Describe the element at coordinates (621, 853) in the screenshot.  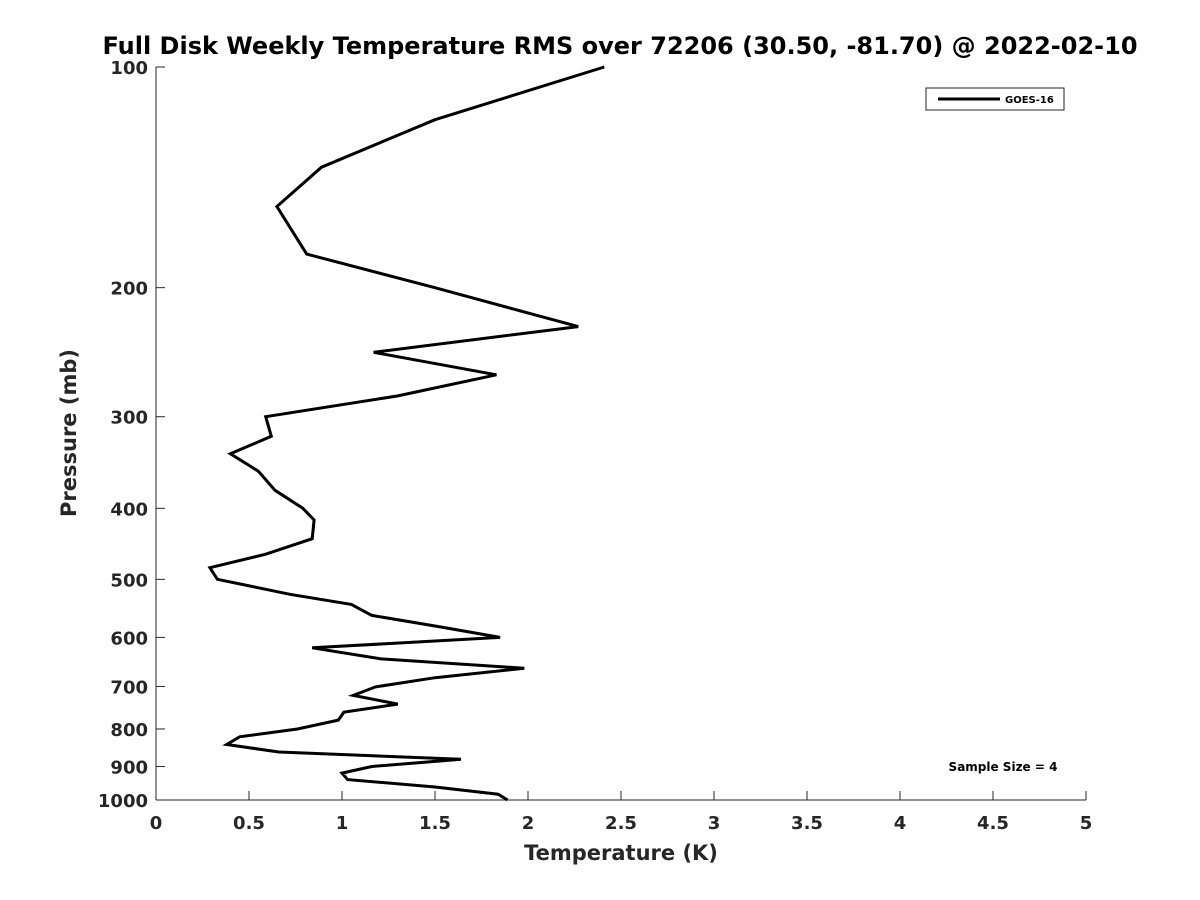
I see `x-axis-label: Temperature (K)` at that location.